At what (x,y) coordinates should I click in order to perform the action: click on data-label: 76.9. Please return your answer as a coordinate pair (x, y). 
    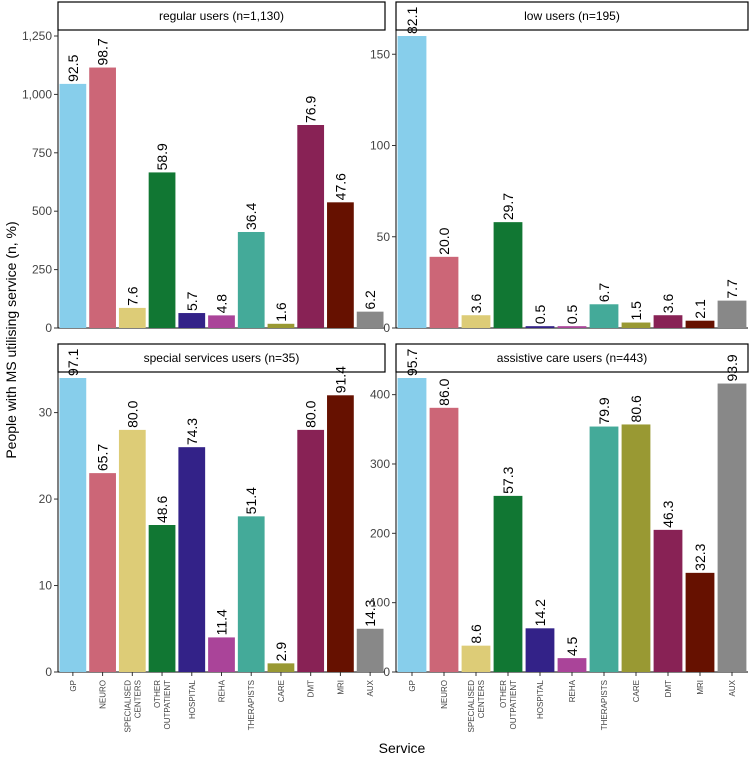
    Looking at the image, I should click on (311, 109).